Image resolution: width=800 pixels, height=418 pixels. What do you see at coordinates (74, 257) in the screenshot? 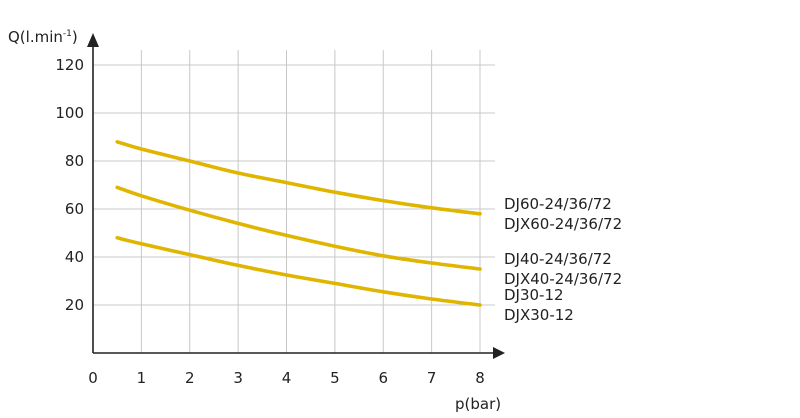
I see `y-tick-label: 40` at bounding box center [74, 257].